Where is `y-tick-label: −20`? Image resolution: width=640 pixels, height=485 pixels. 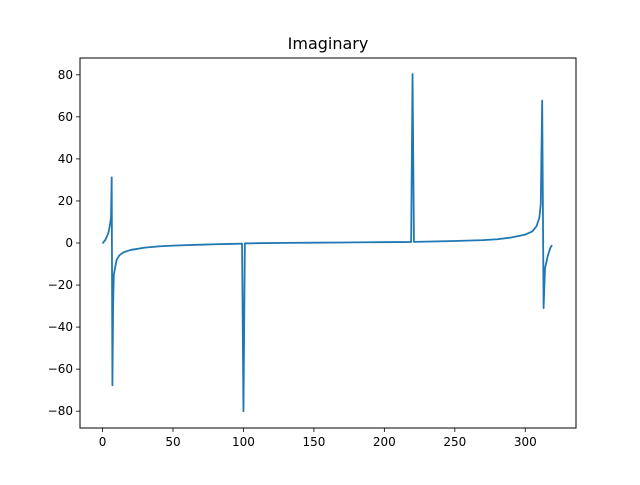
y-tick-label: −20 is located at coordinates (60, 285).